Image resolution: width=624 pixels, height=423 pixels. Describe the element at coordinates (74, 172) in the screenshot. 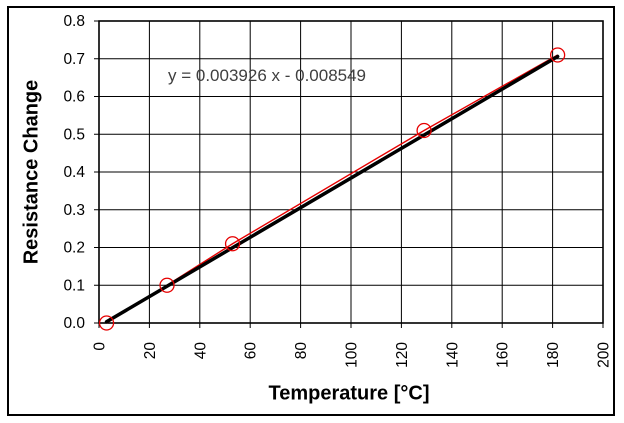

I see `y-tick-label: 0.4` at that location.